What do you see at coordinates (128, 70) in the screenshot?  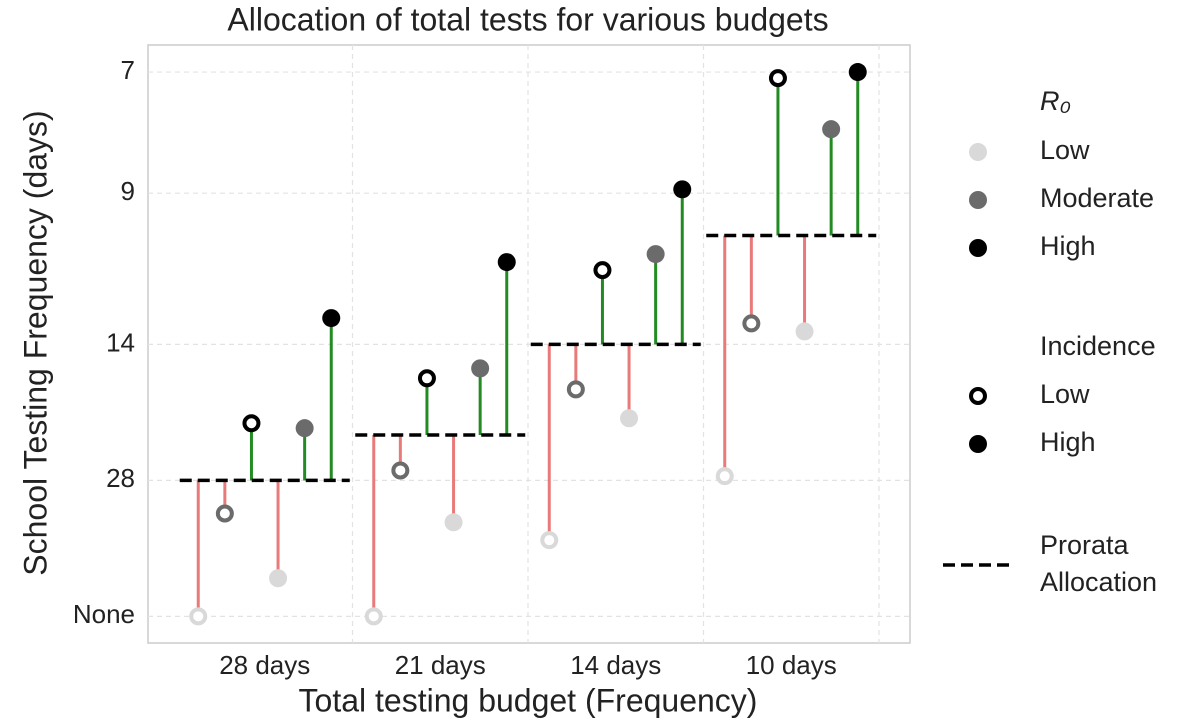 I see `y-tick-label: 7` at bounding box center [128, 70].